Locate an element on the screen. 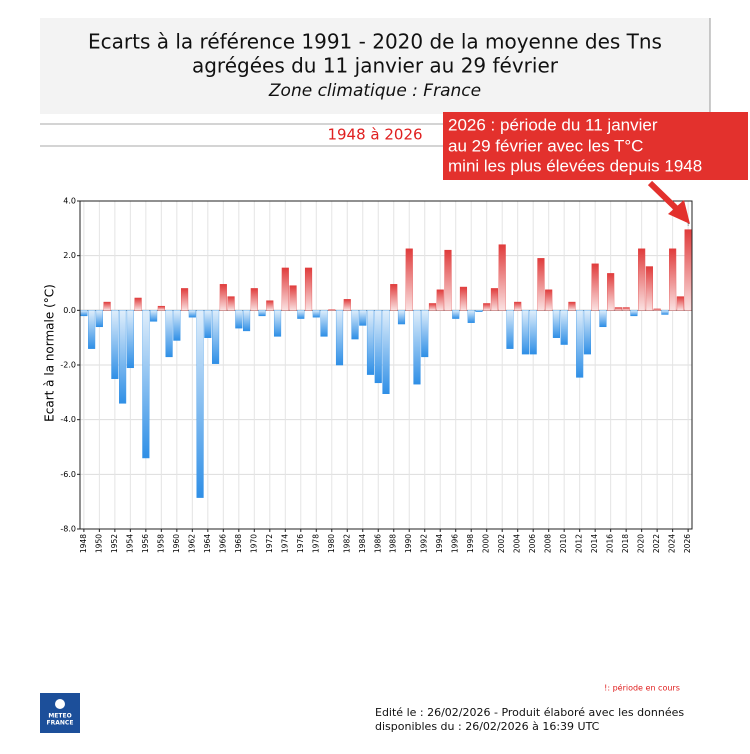  annotation-arrow is located at coordinates (665, 197).